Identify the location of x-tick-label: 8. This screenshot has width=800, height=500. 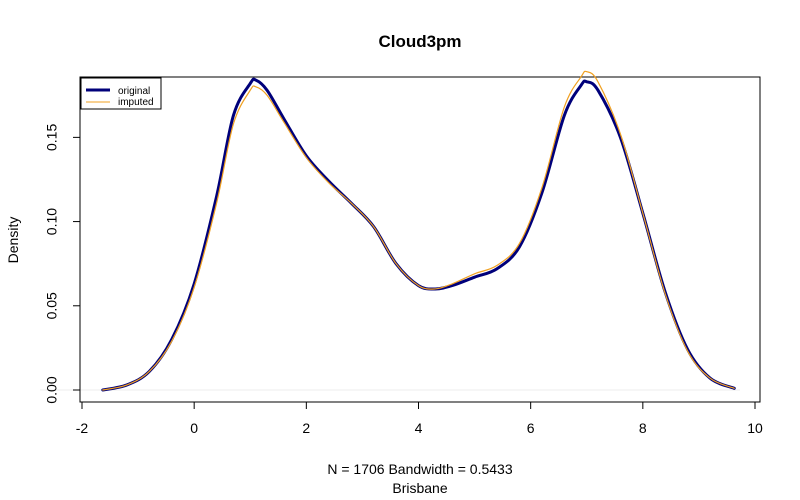
(643, 428).